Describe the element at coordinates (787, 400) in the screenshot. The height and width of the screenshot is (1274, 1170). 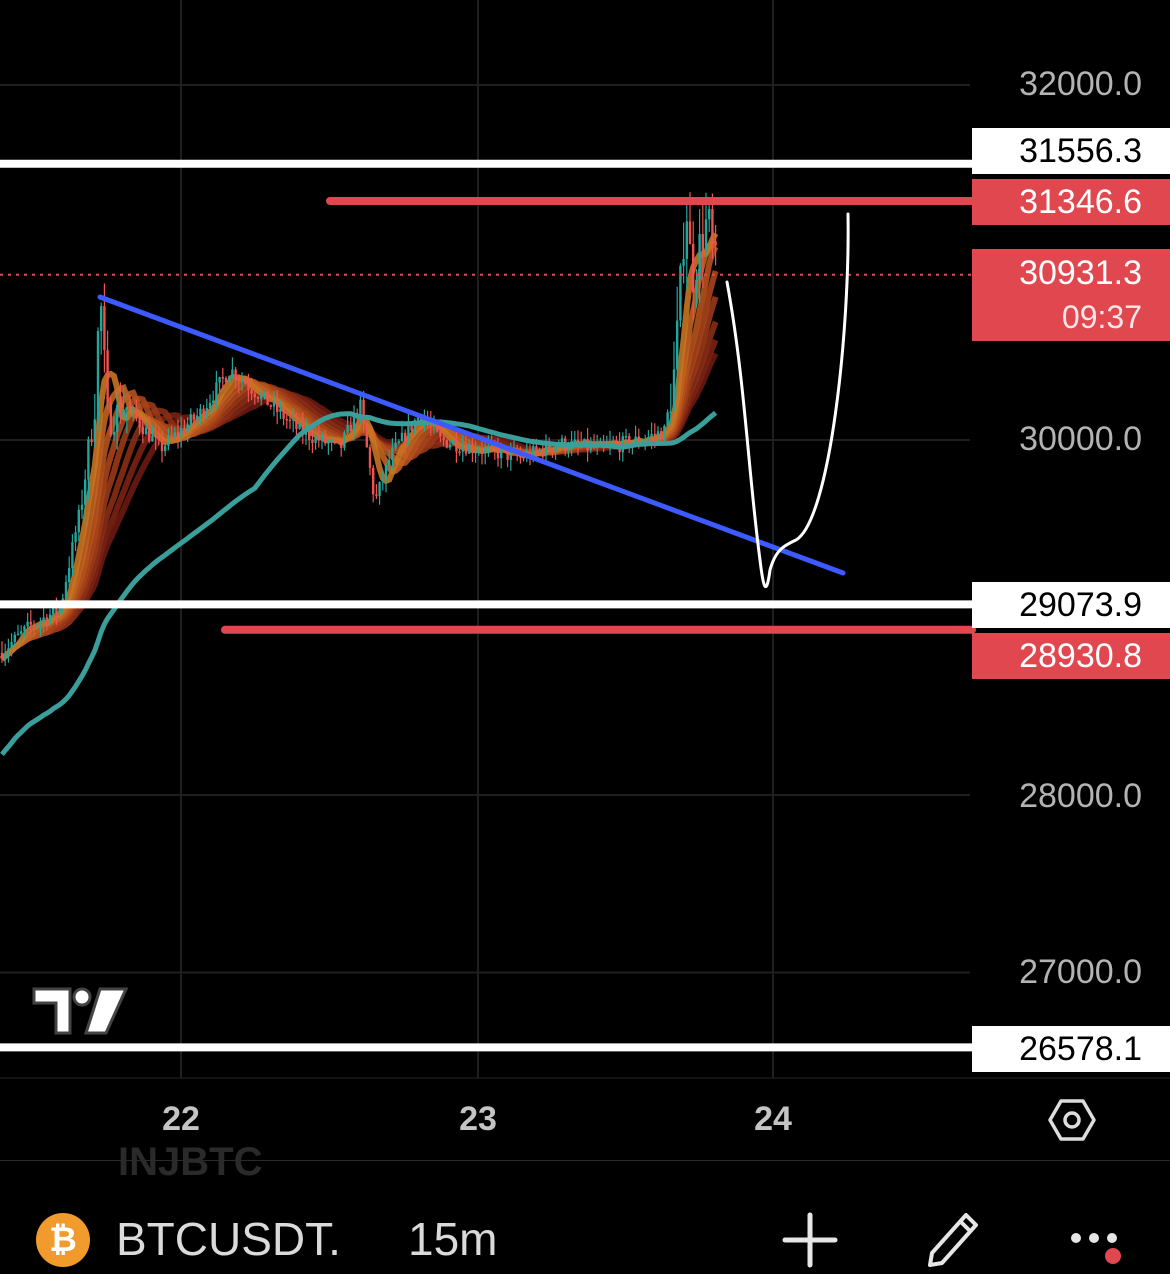
I see `projection-sketch` at that location.